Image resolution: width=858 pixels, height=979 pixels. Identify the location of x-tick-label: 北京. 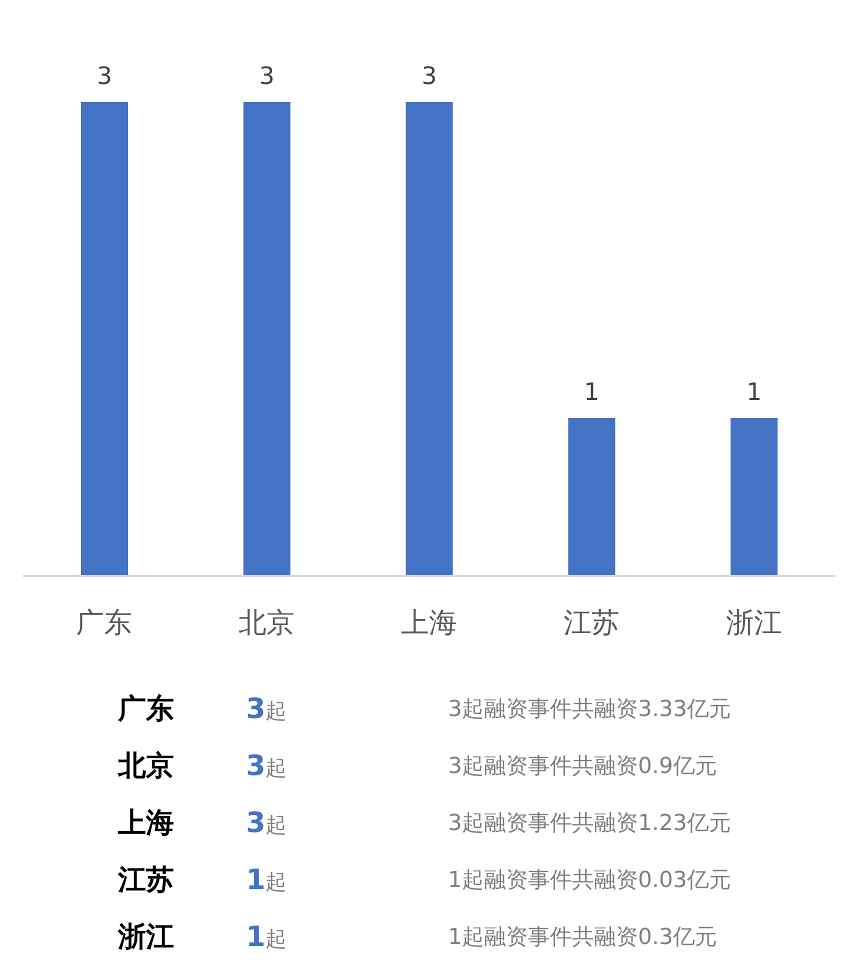
(266, 622).